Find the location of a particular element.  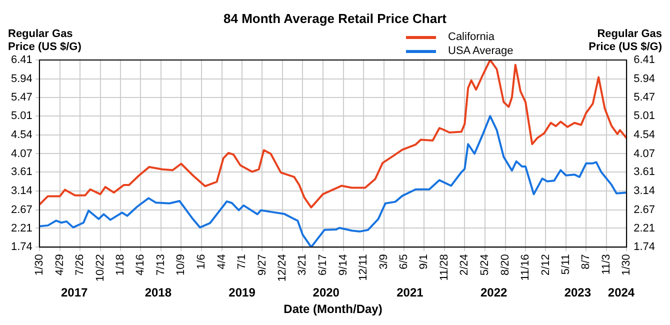

x-tick-label: 9/14 is located at coordinates (343, 265).